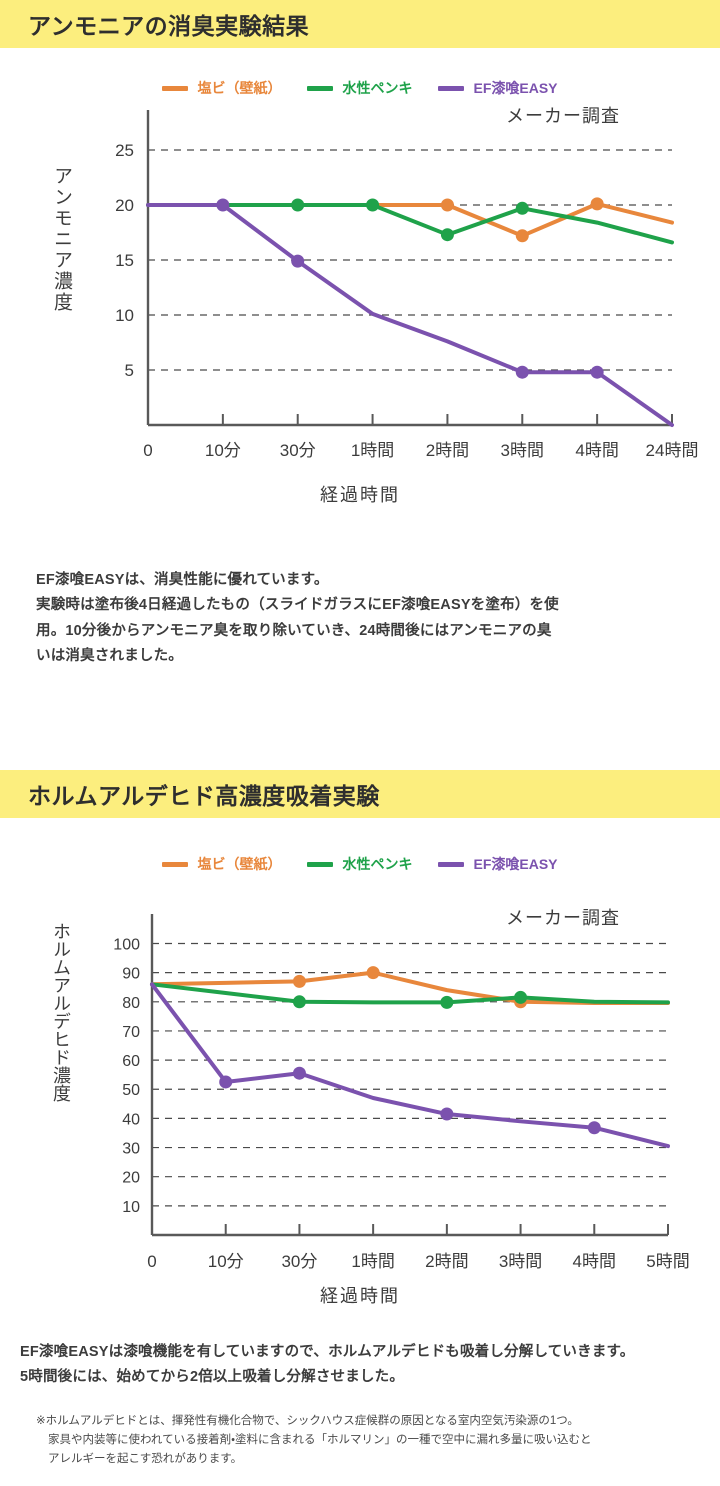 This screenshot has height=1486, width=720. Describe the element at coordinates (360, 1296) in the screenshot. I see `chart-formaldehyde-x-axis-title: 経過時間` at that location.